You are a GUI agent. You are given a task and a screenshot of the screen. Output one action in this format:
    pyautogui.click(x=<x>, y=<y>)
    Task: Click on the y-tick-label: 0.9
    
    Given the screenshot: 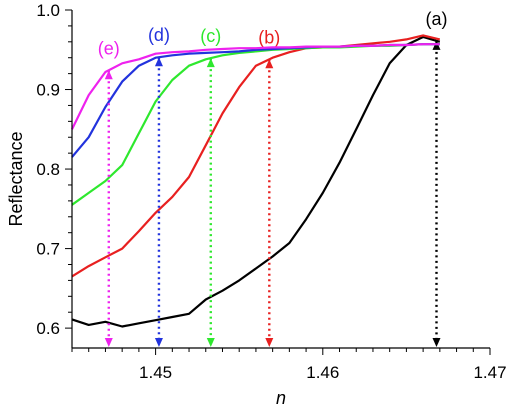 What is the action you would take?
    pyautogui.click(x=48, y=90)
    